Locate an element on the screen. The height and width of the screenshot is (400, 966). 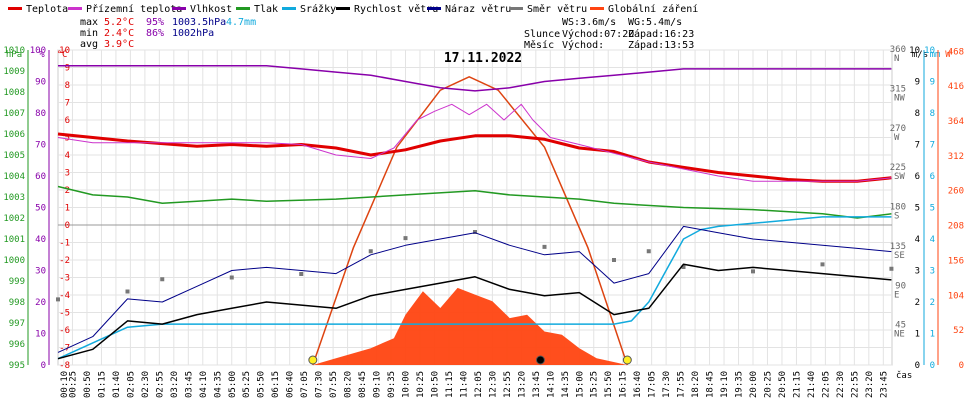
axis-mm-tick: 2 is located at coordinates (932, 303).